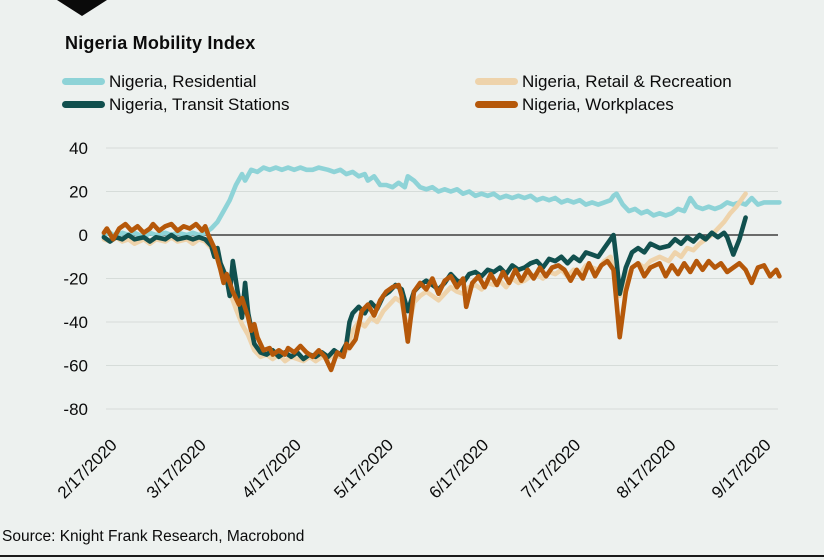 The image size is (824, 560). I want to click on x-tick-label: 9/17/2020, so click(741, 468).